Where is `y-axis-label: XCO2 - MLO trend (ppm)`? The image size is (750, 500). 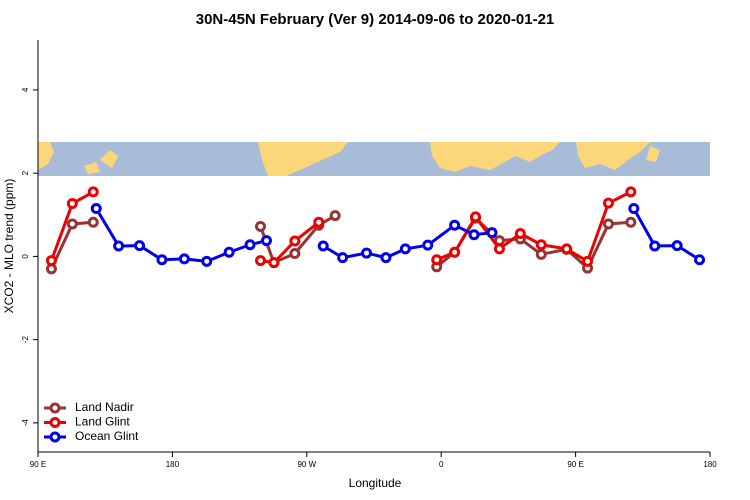 y-axis-label: XCO2 - MLO trend (ppm) is located at coordinates (9, 246).